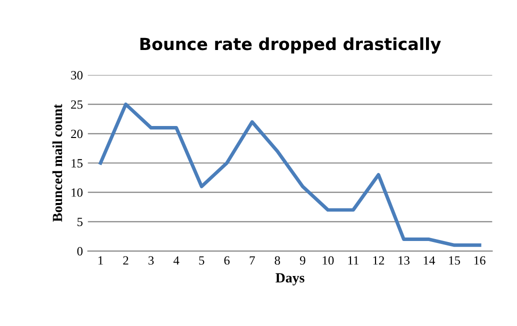 The width and height of the screenshot is (517, 326). What do you see at coordinates (77, 75) in the screenshot?
I see `y-tick-label: 30` at bounding box center [77, 75].